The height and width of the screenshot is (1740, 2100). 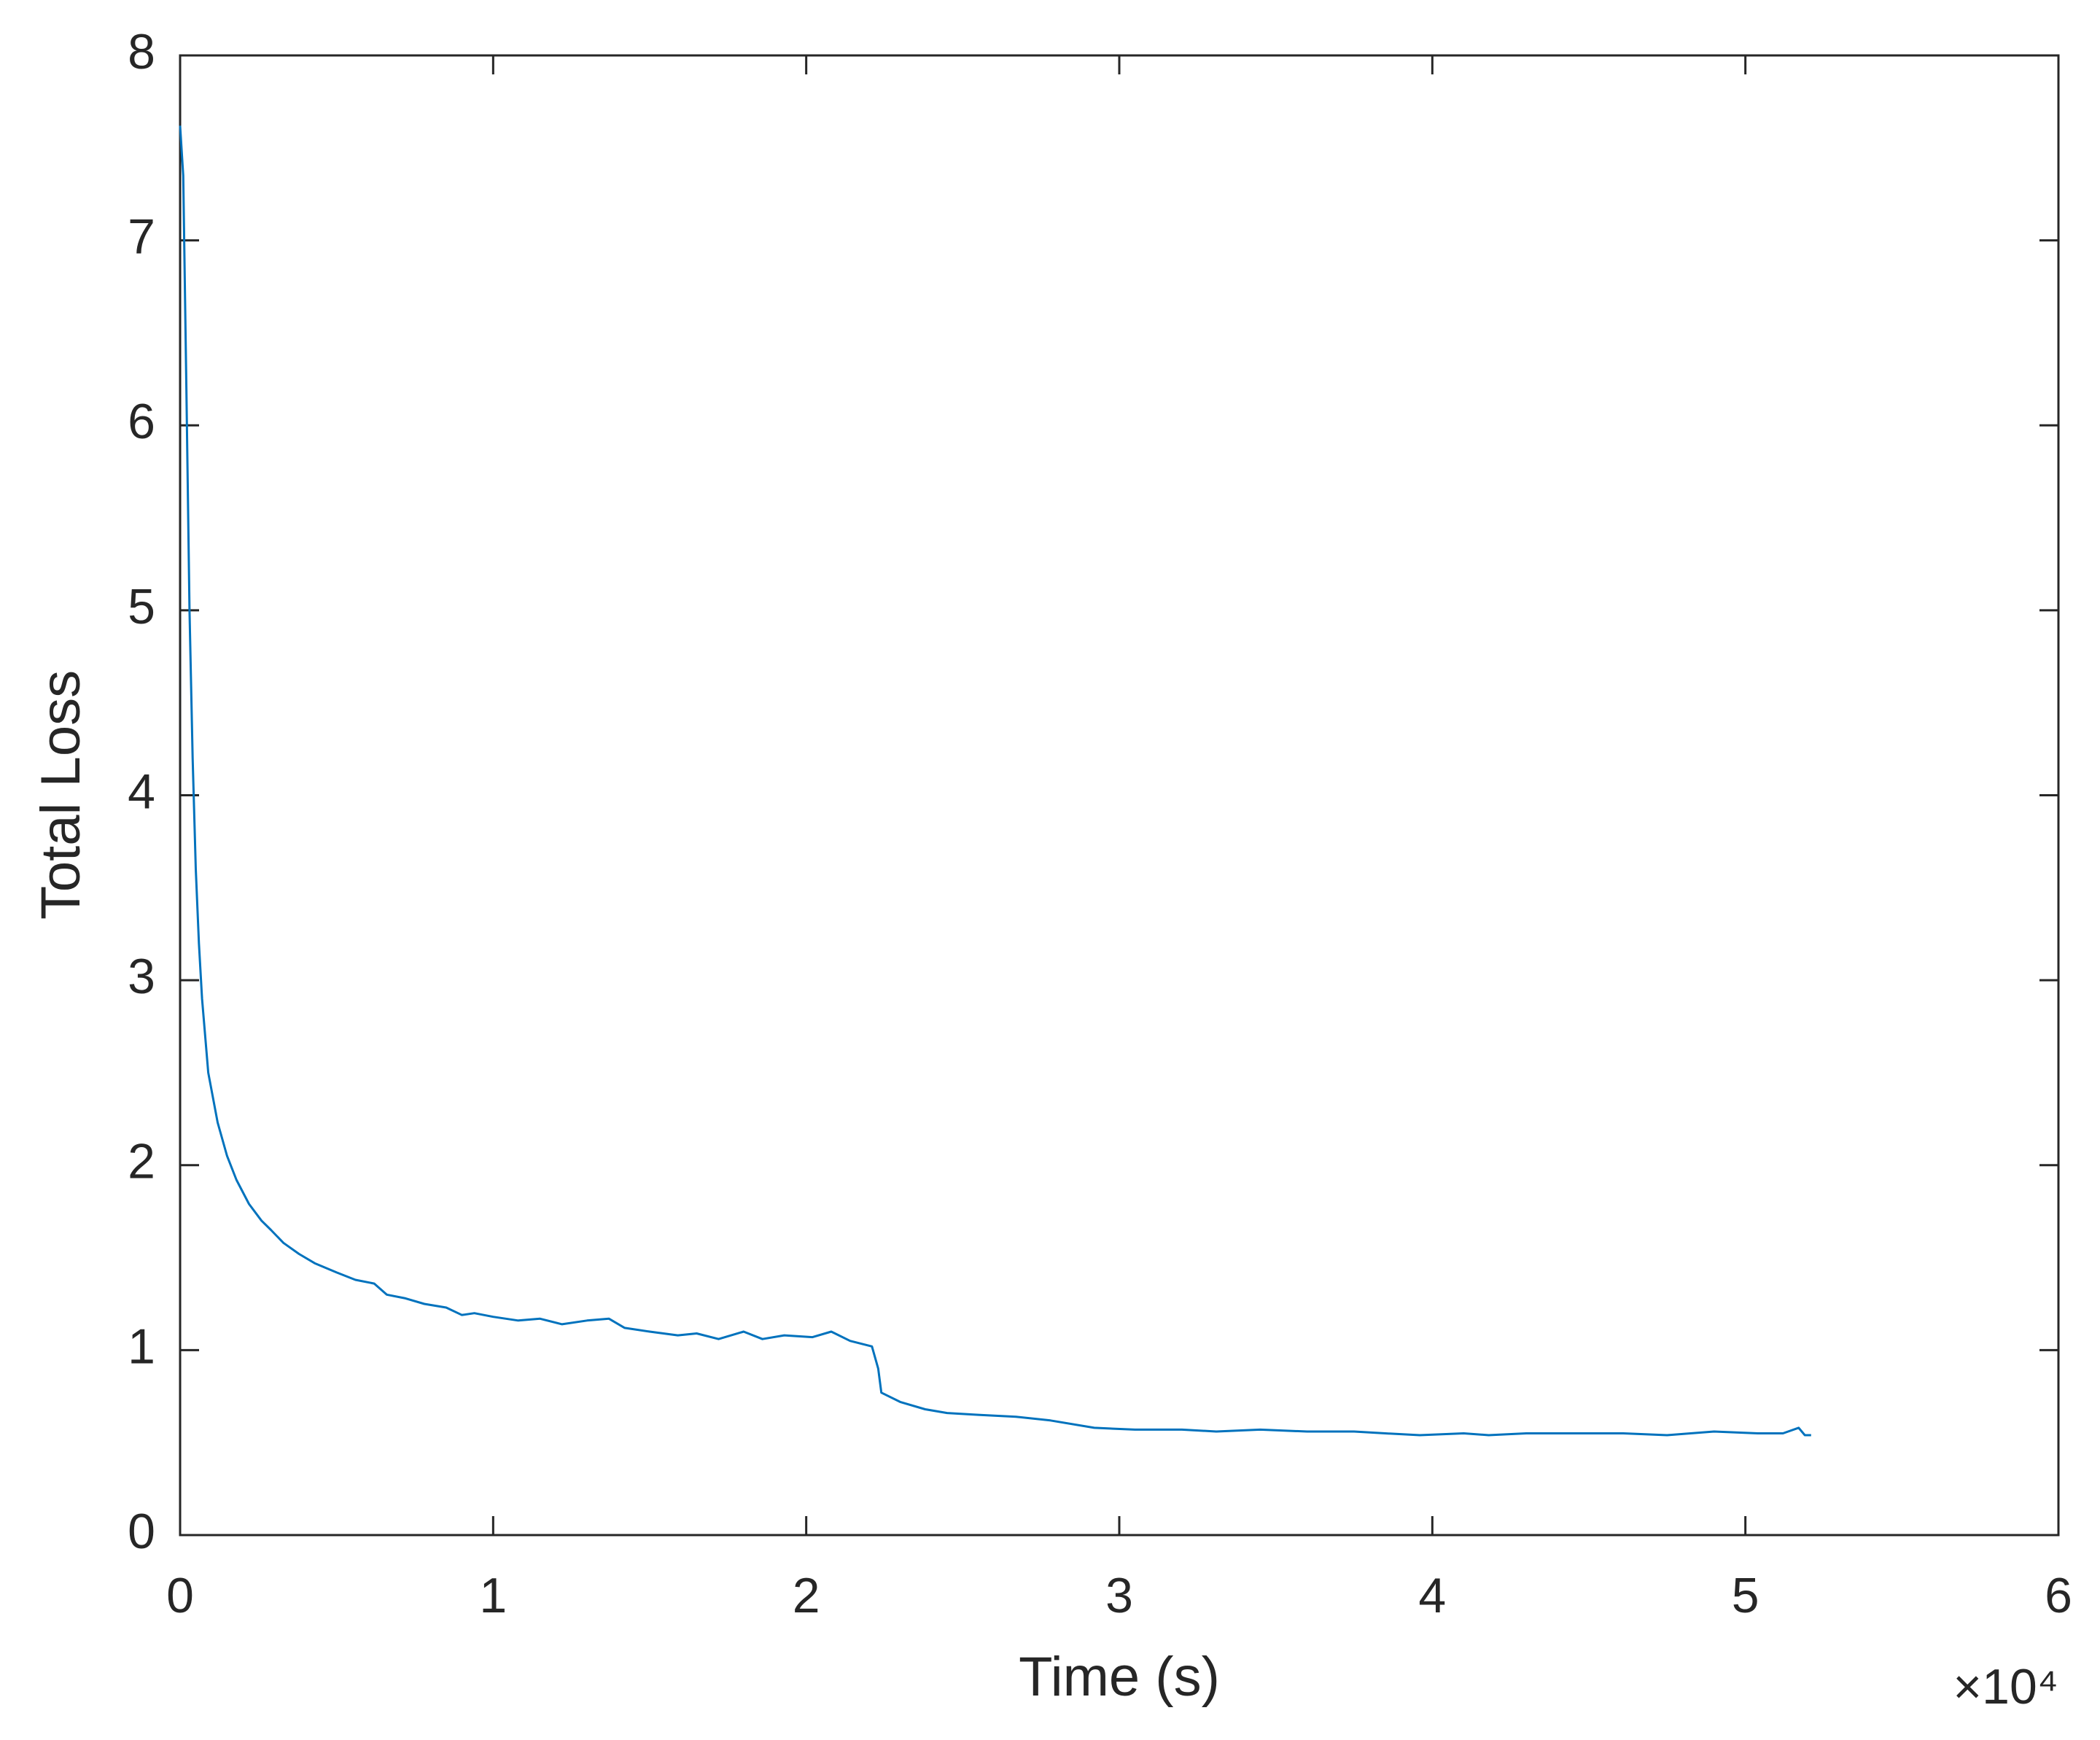 What do you see at coordinates (1745, 1595) in the screenshot?
I see `x-tick-label: 5` at bounding box center [1745, 1595].